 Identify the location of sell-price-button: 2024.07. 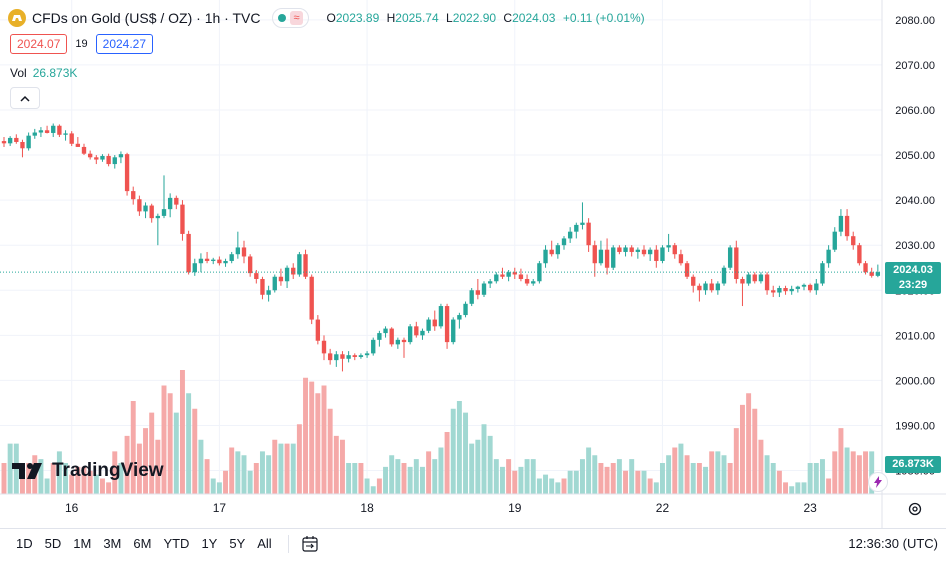
(39, 44).